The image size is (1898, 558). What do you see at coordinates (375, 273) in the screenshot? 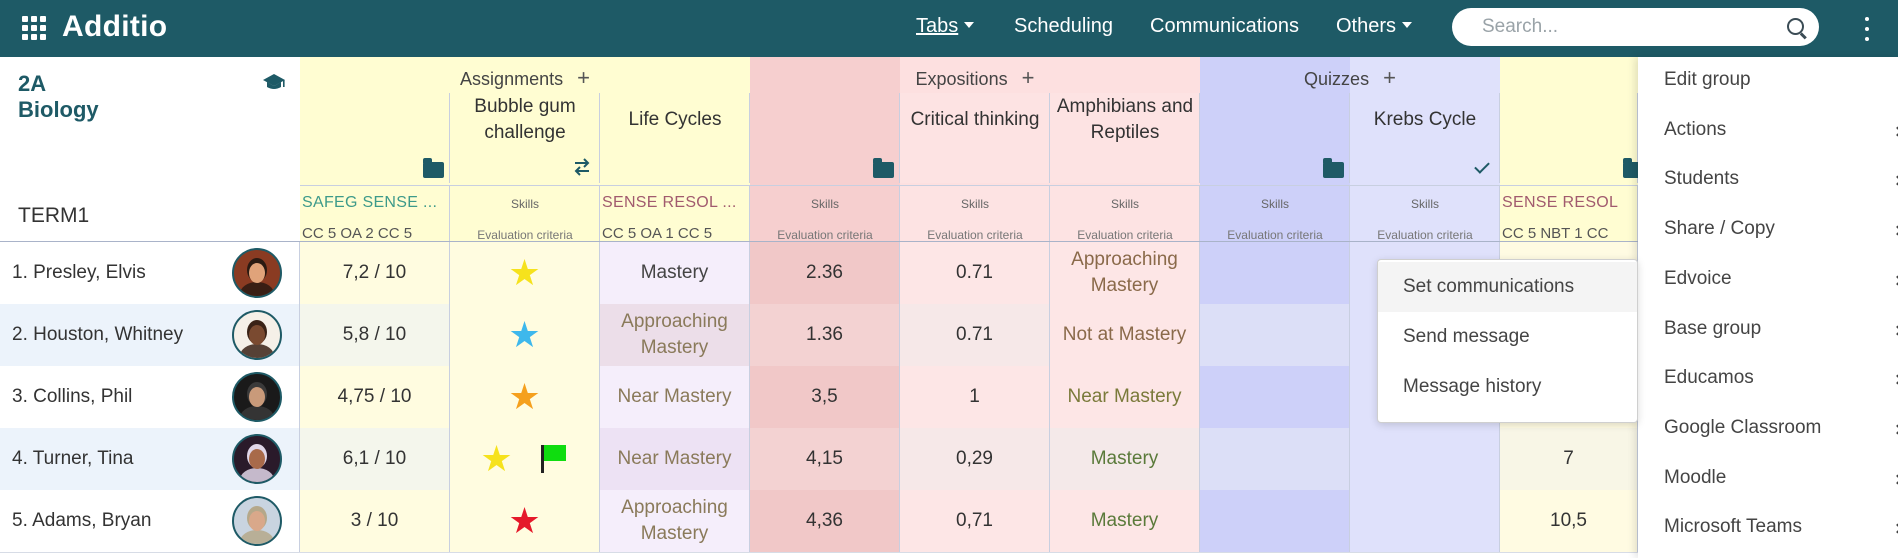
I see `grade-cell: 7,2 / 10` at bounding box center [375, 273].